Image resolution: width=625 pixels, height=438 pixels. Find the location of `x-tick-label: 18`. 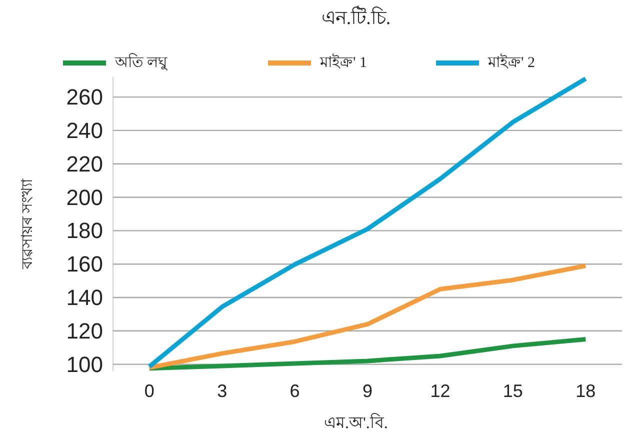

x-tick-label: 18 is located at coordinates (586, 391).